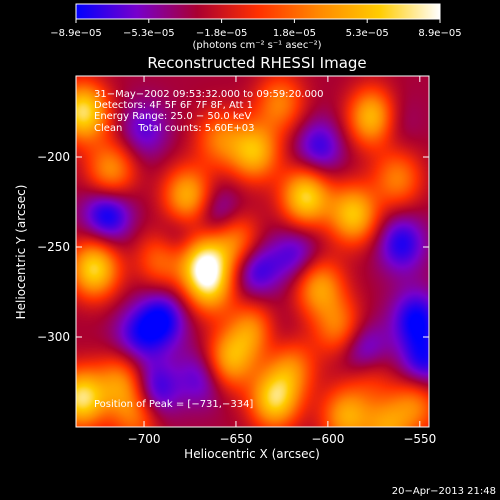  I want to click on y-axis-label: Heliocentric Y (arcsec), so click(21, 252).